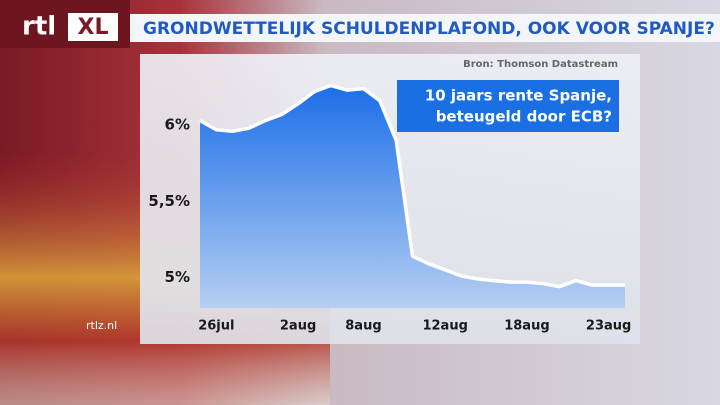 This screenshot has width=720, height=405. Describe the element at coordinates (177, 277) in the screenshot. I see `y-tick-label: 5%` at that location.